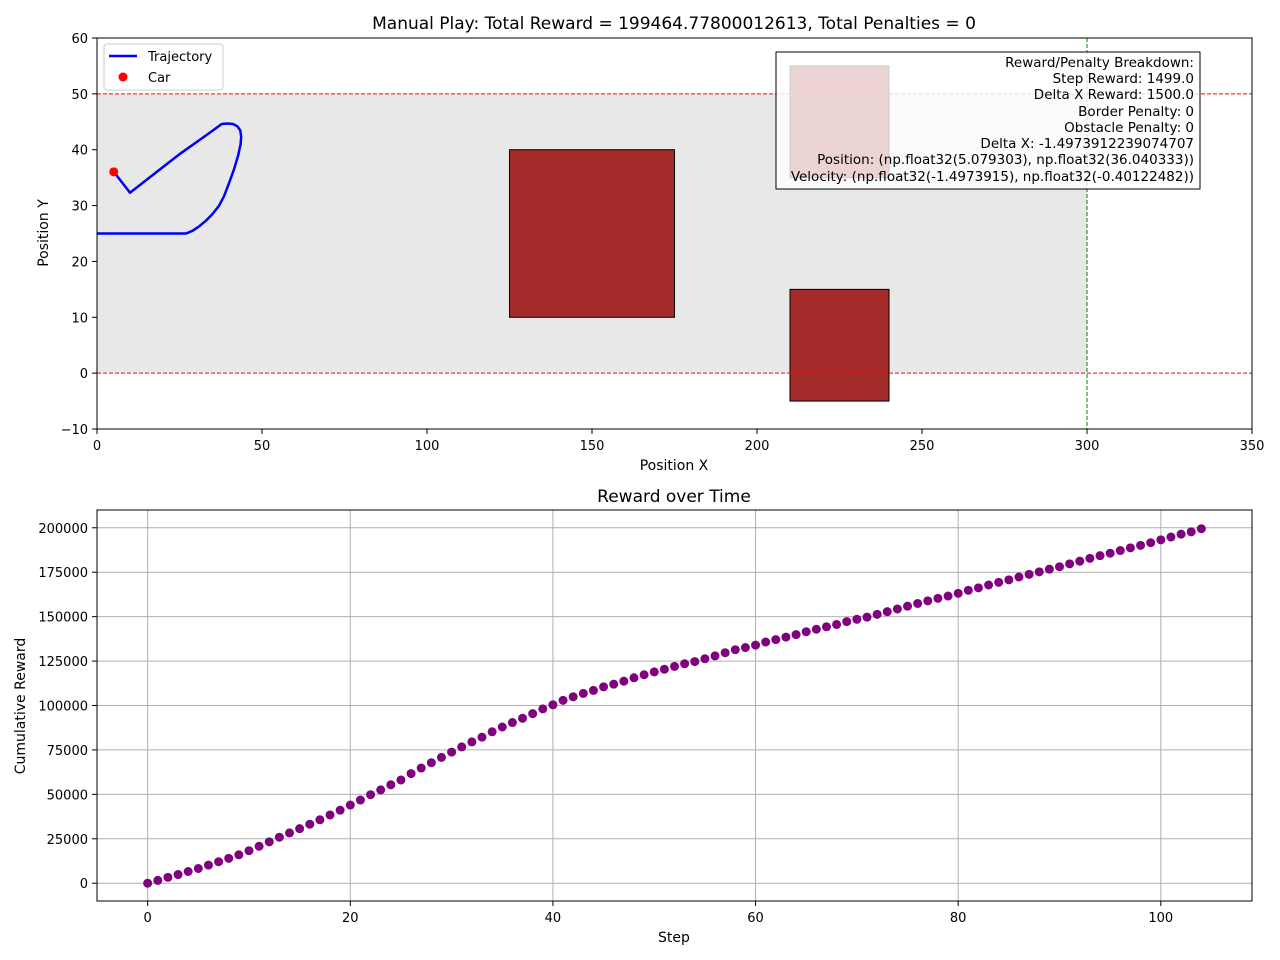 This screenshot has height=960, width=1280. Describe the element at coordinates (262, 446) in the screenshot. I see `top-x-tick-label: 50` at that location.